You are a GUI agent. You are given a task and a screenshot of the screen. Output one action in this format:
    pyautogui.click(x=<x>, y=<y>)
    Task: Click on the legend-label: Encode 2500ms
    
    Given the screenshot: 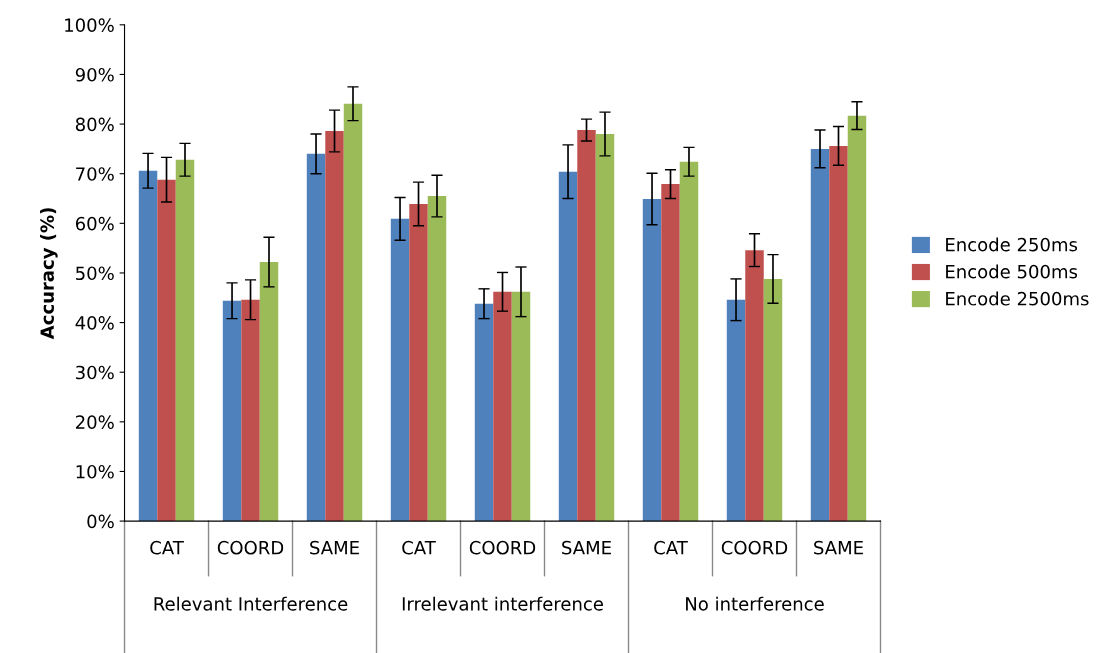 What is the action you would take?
    pyautogui.click(x=1017, y=298)
    